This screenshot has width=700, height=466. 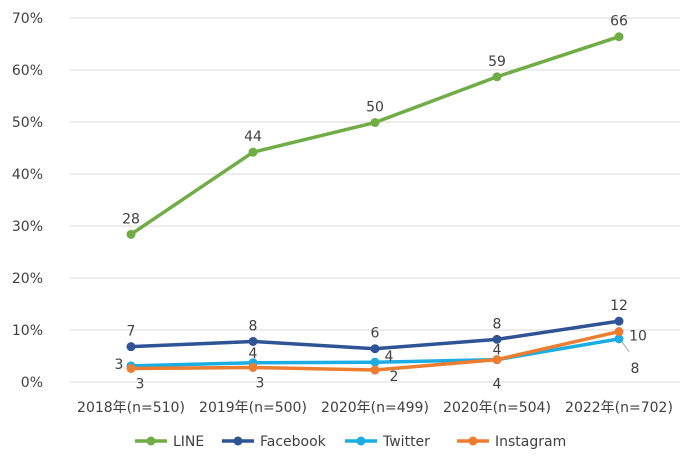 What do you see at coordinates (131, 332) in the screenshot?
I see `data-label-facebook: 7` at bounding box center [131, 332].